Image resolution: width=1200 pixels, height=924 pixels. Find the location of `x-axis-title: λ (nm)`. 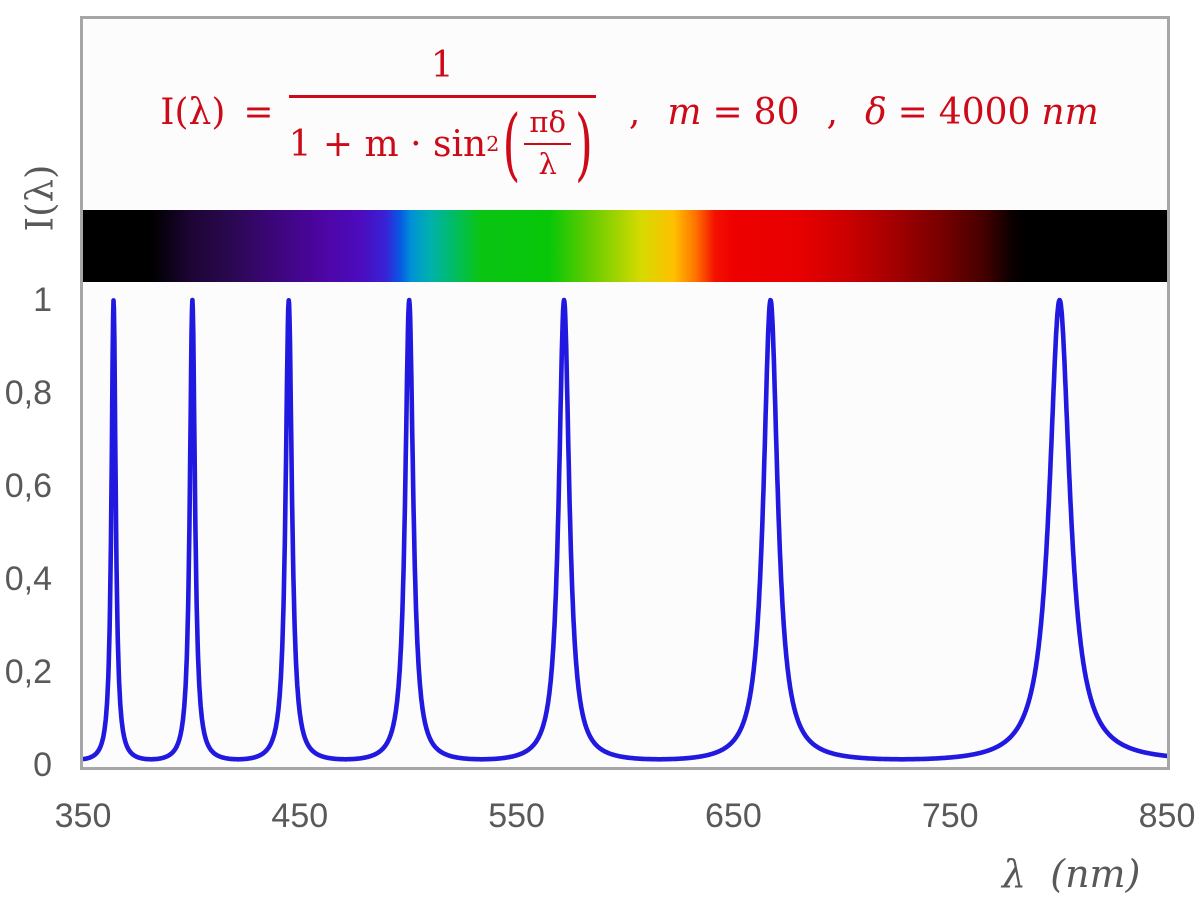

x-axis-title: λ (nm) is located at coordinates (1071, 874).